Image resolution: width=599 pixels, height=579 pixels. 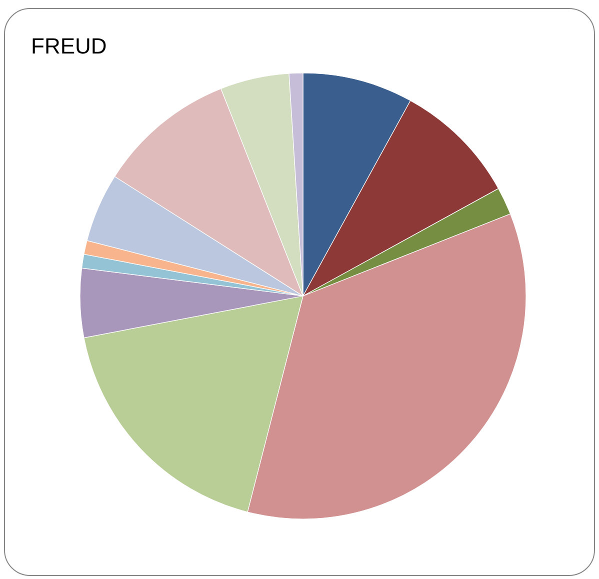 What do you see at coordinates (69, 46) in the screenshot?
I see `chart-title: FREUD` at bounding box center [69, 46].